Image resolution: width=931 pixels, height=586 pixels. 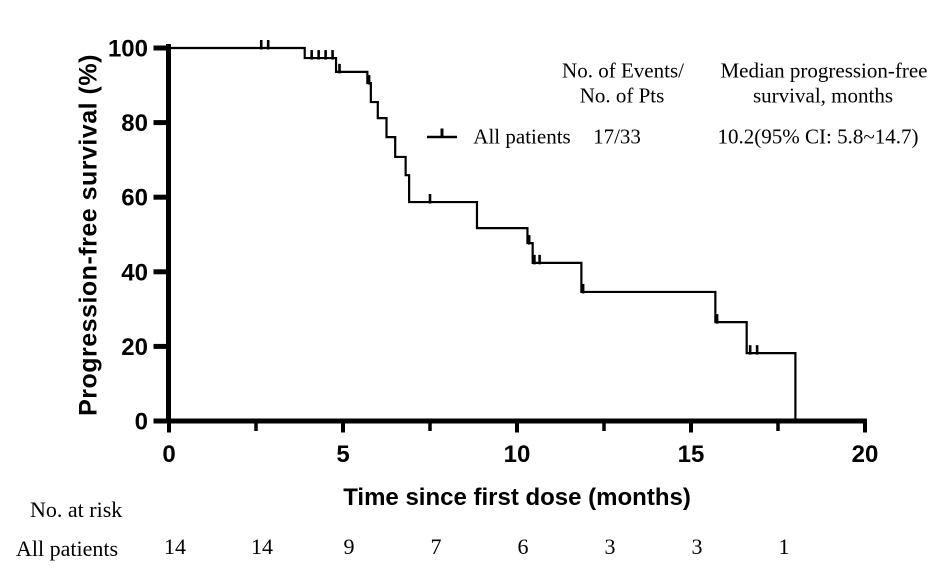 I want to click on x-axis-title: Time since first dose (months), so click(x=517, y=497).